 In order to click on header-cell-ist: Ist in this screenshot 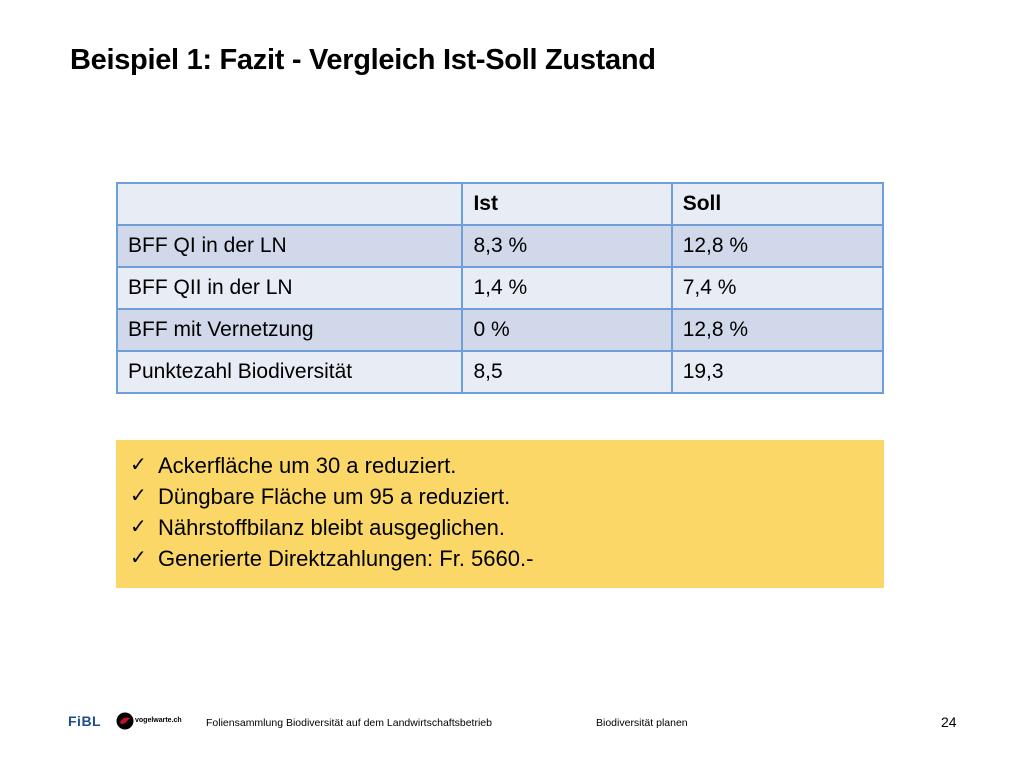, I will do `click(567, 204)`.